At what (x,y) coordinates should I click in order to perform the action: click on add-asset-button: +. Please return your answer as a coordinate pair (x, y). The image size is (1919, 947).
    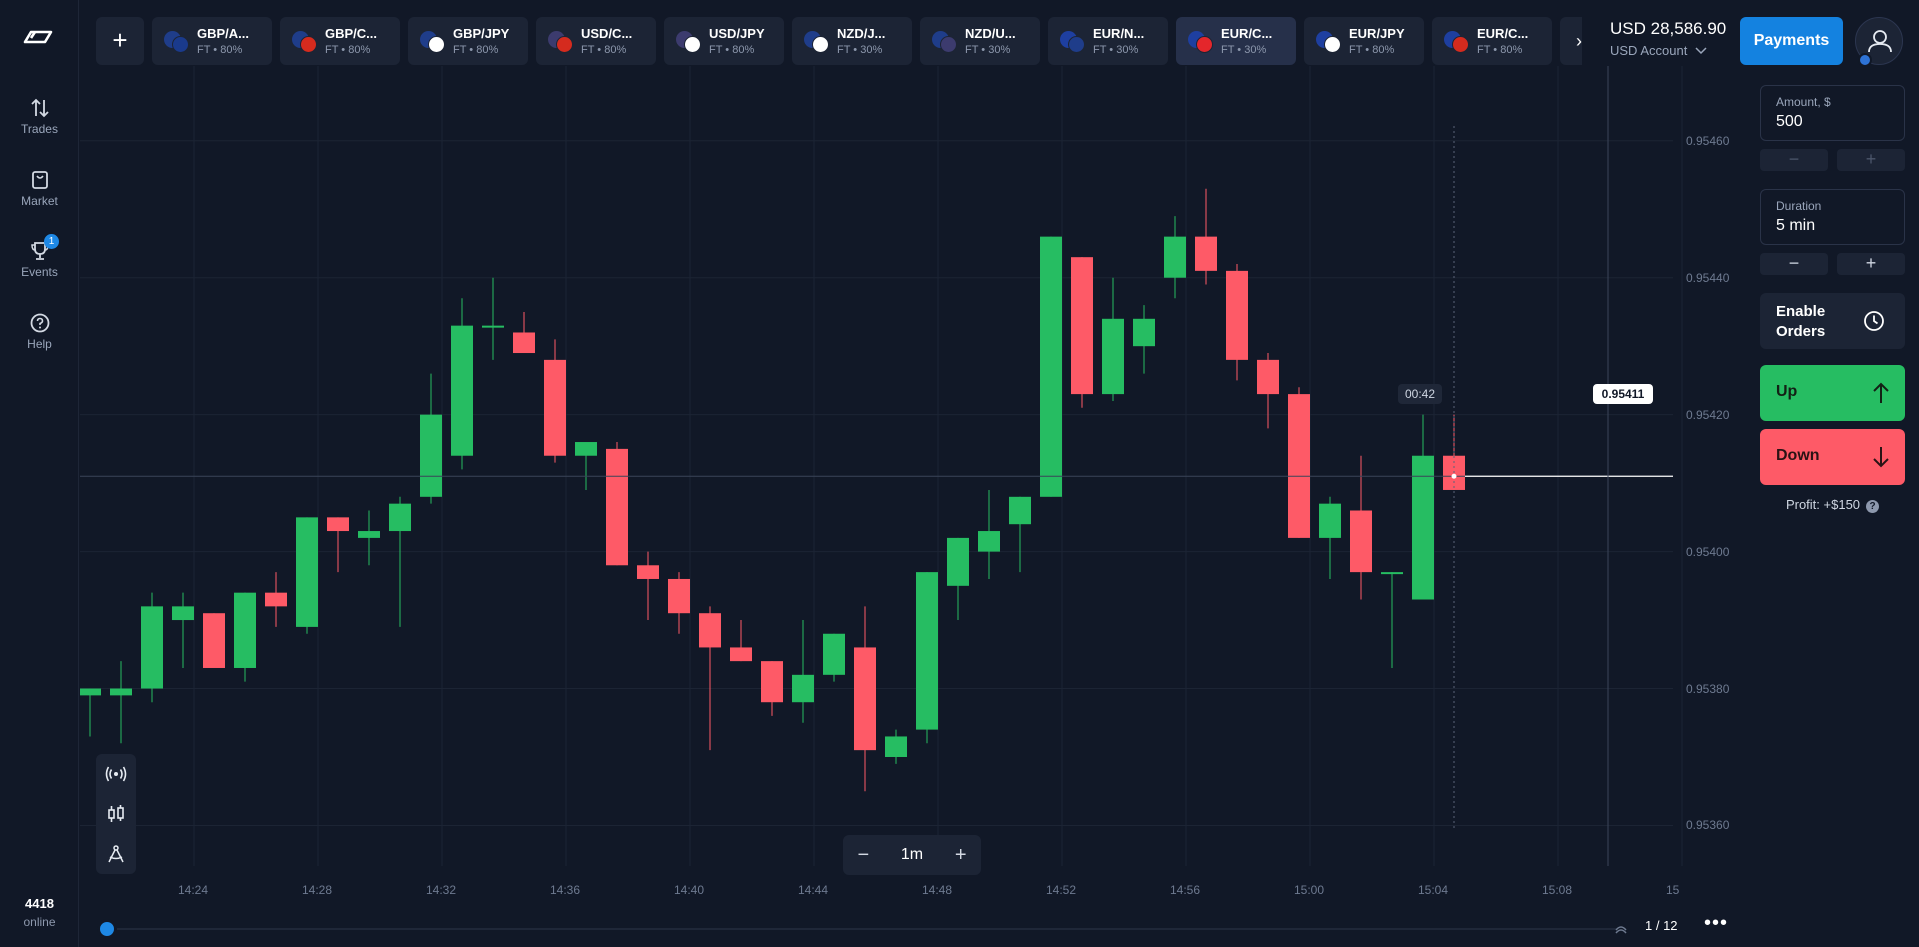
    Looking at the image, I should click on (120, 41).